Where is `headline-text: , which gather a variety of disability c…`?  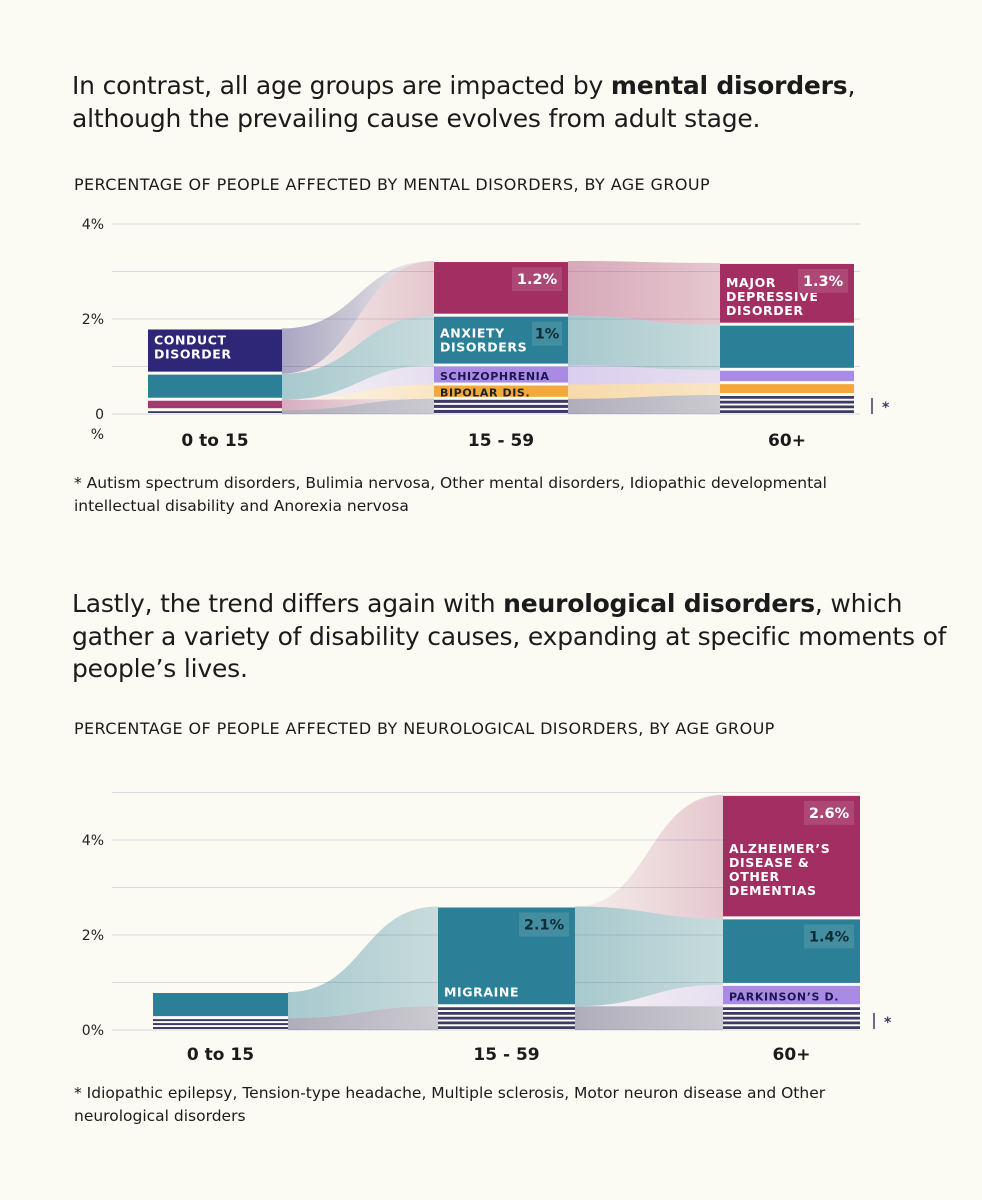
headline-text: , which gather a variety of disability c… is located at coordinates (509, 636).